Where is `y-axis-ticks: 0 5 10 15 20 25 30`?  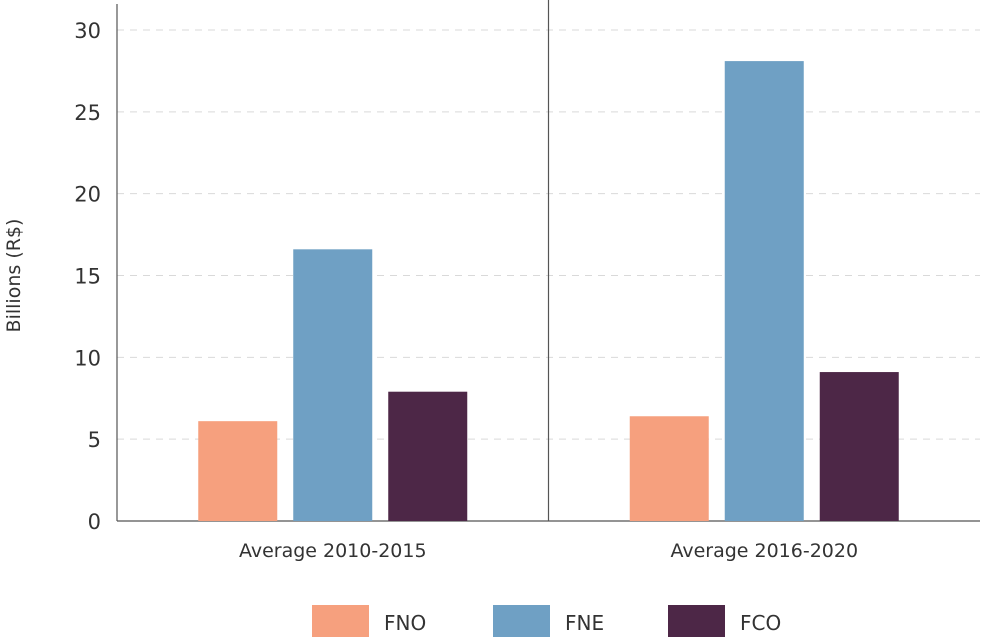 y-axis-ticks: 0 5 10 15 20 25 30 is located at coordinates (87, 276).